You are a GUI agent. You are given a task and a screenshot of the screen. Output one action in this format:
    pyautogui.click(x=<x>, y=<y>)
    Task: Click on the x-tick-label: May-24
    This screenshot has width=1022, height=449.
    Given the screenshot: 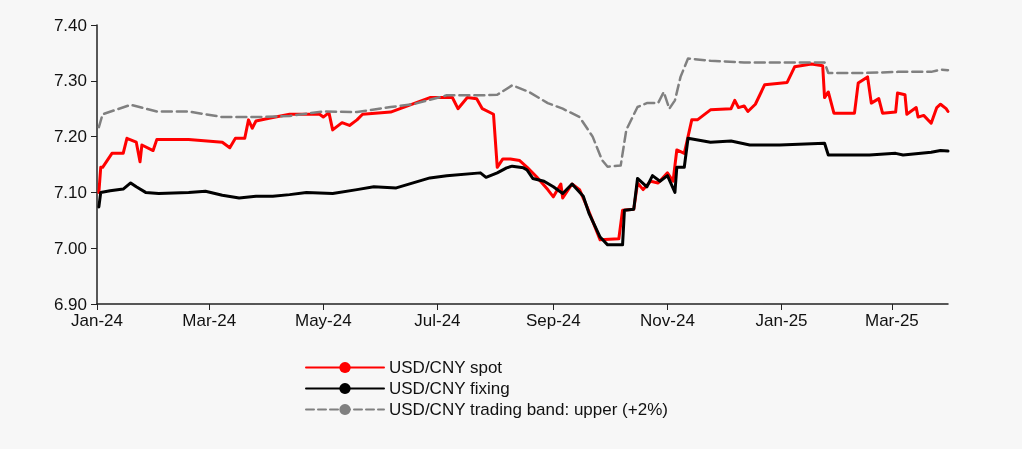 What is the action you would take?
    pyautogui.click(x=323, y=320)
    